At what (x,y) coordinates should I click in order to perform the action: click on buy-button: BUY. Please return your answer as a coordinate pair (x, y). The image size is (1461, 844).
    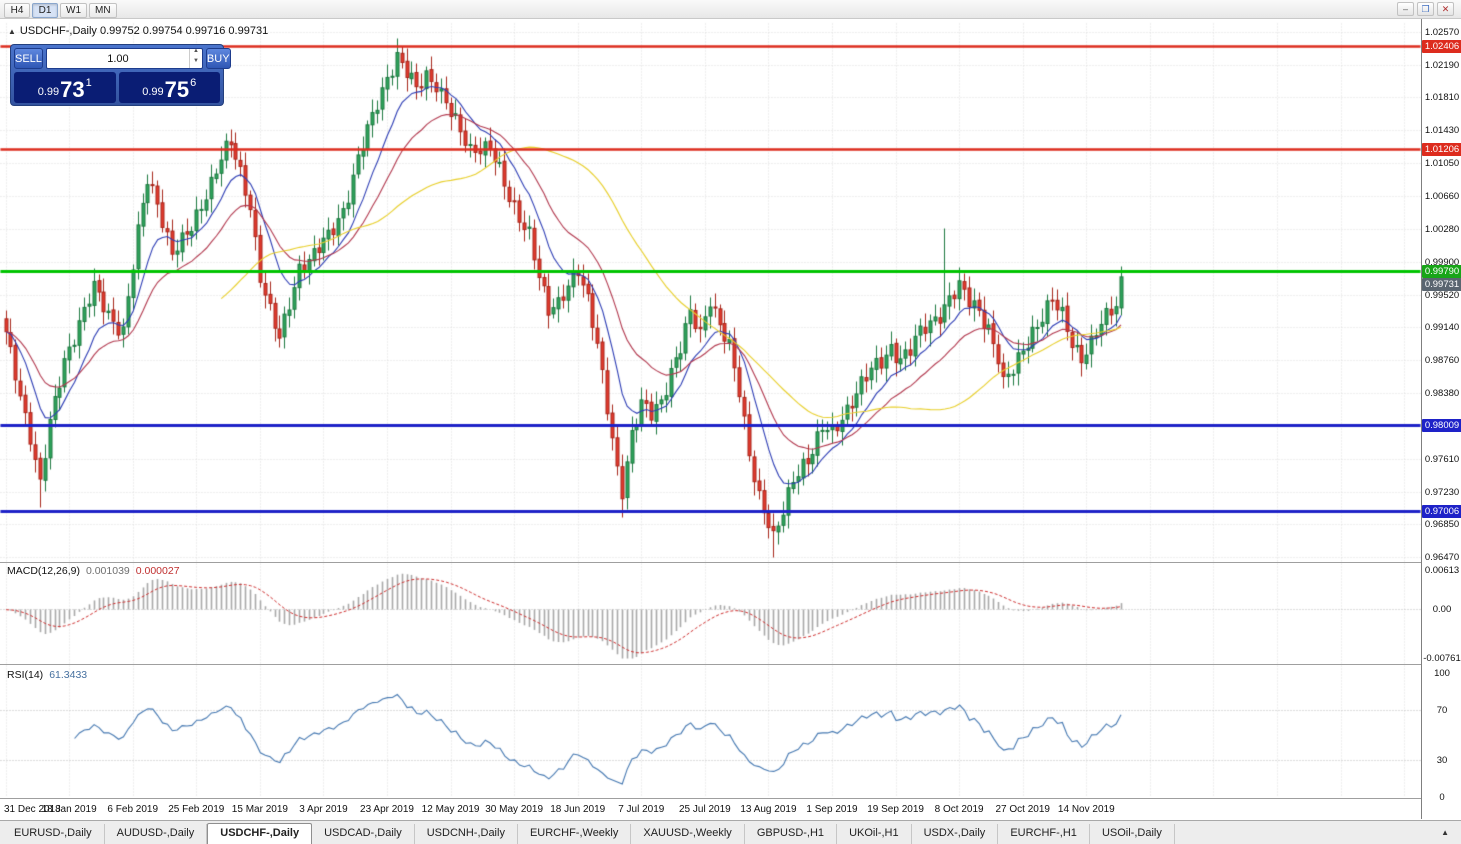
    Looking at the image, I should click on (218, 58).